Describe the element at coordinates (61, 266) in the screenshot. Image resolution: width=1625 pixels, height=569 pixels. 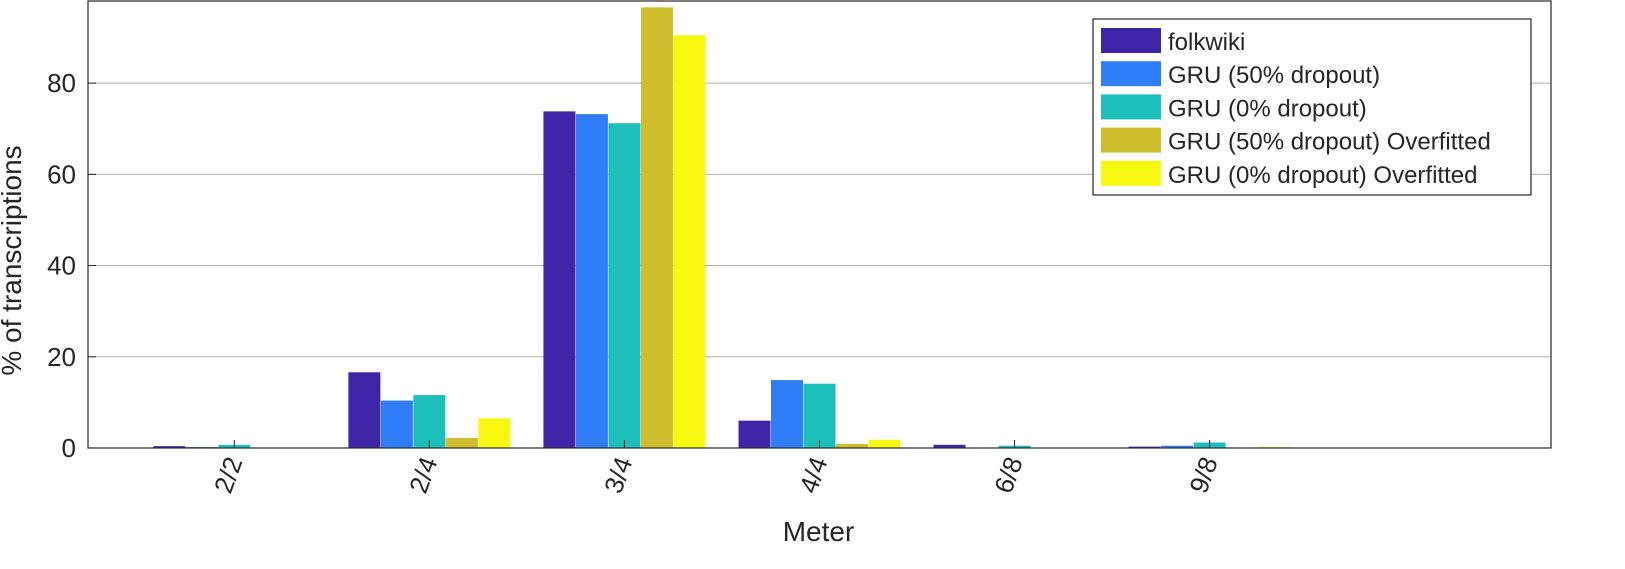
I see `y-tick-label: 40` at that location.